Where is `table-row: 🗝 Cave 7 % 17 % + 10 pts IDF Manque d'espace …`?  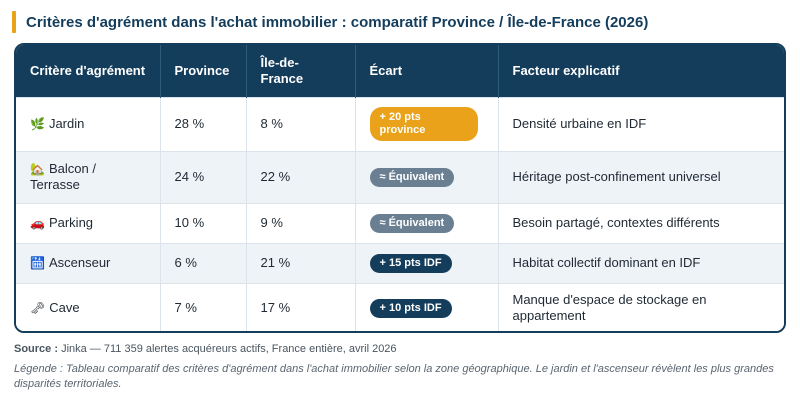 table-row: 🗝 Cave 7 % 17 % + 10 pts IDF Manque d'espace … is located at coordinates (400, 306).